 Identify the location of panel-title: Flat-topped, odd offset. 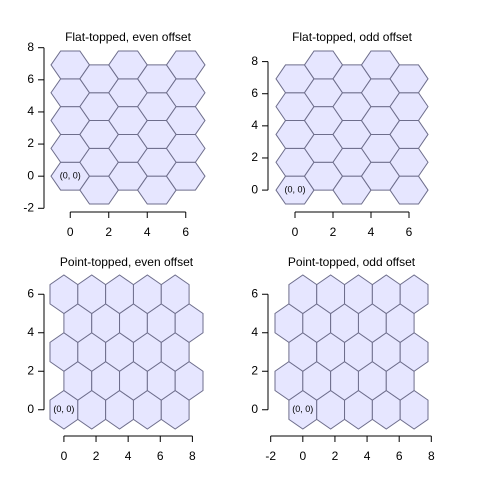
(352, 37).